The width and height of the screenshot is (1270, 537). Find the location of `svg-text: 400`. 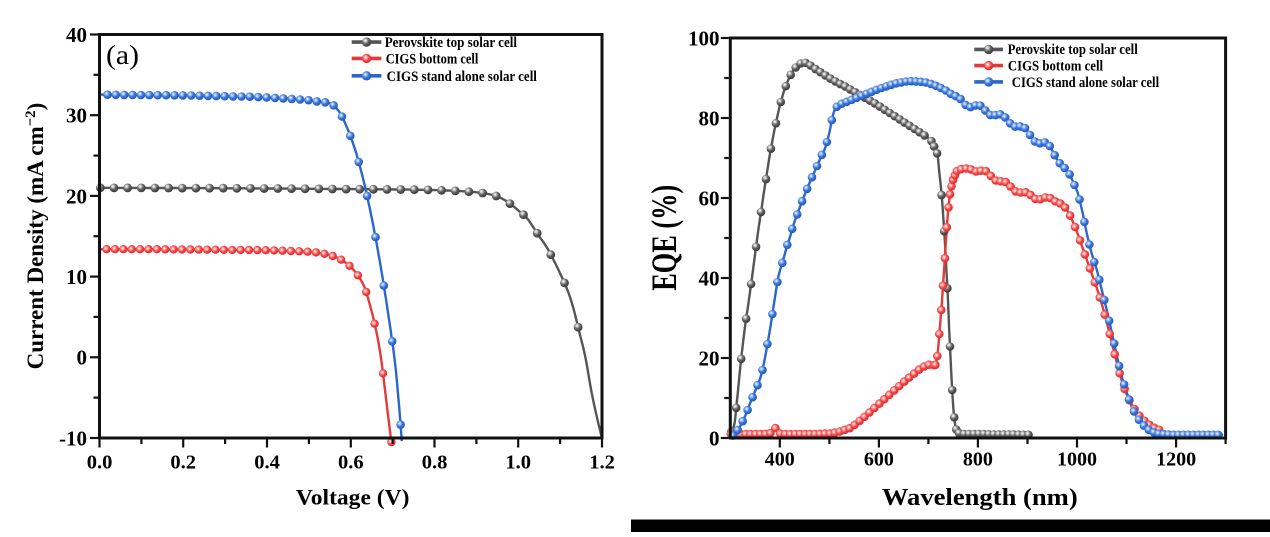

svg-text: 400 is located at coordinates (780, 460).